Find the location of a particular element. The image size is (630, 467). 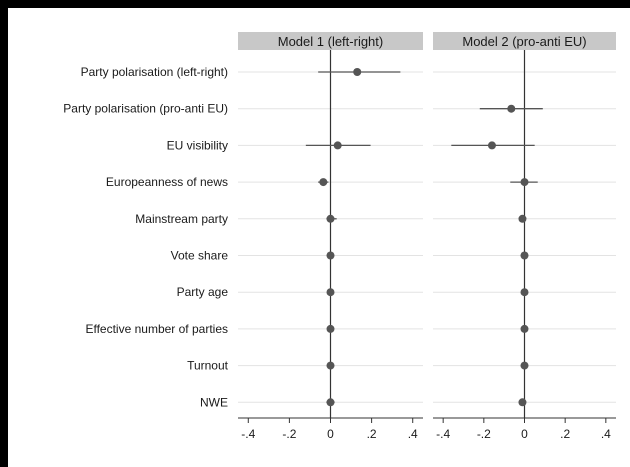

panel-title: Model 1 (left-right) is located at coordinates (330, 41).